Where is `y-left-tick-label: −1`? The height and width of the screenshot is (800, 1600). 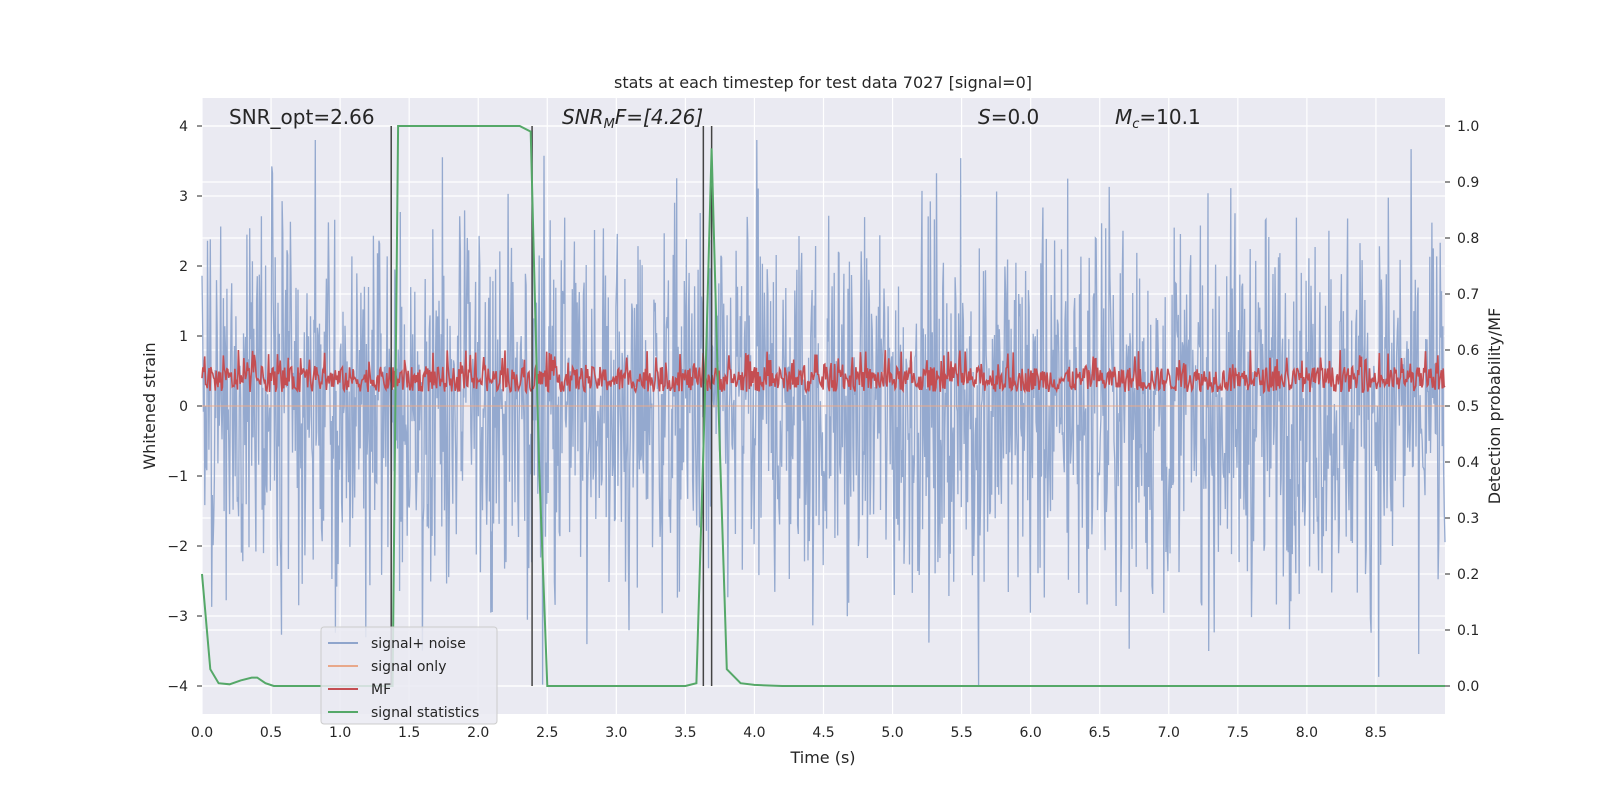
y-left-tick-label: −1 is located at coordinates (177, 477).